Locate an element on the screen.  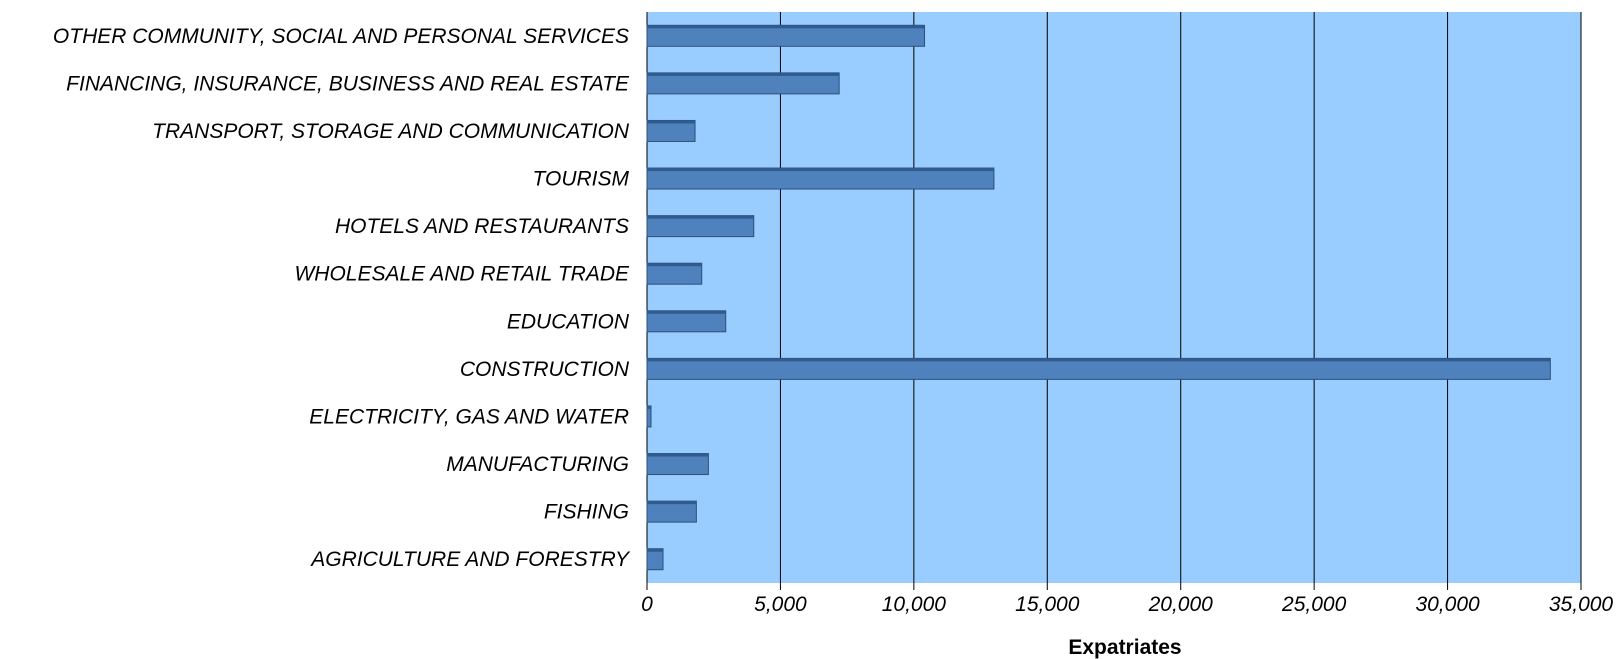
x-tick-label: 10,000 is located at coordinates (914, 604).